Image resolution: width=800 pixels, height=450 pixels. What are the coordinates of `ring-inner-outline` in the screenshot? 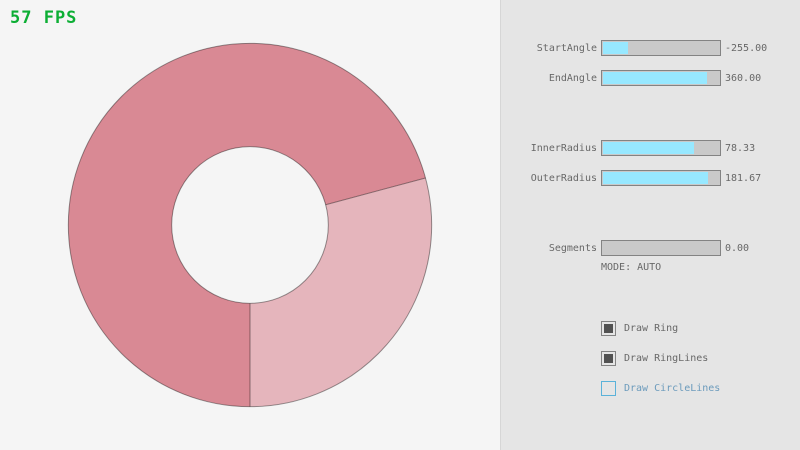 It's located at (250, 225).